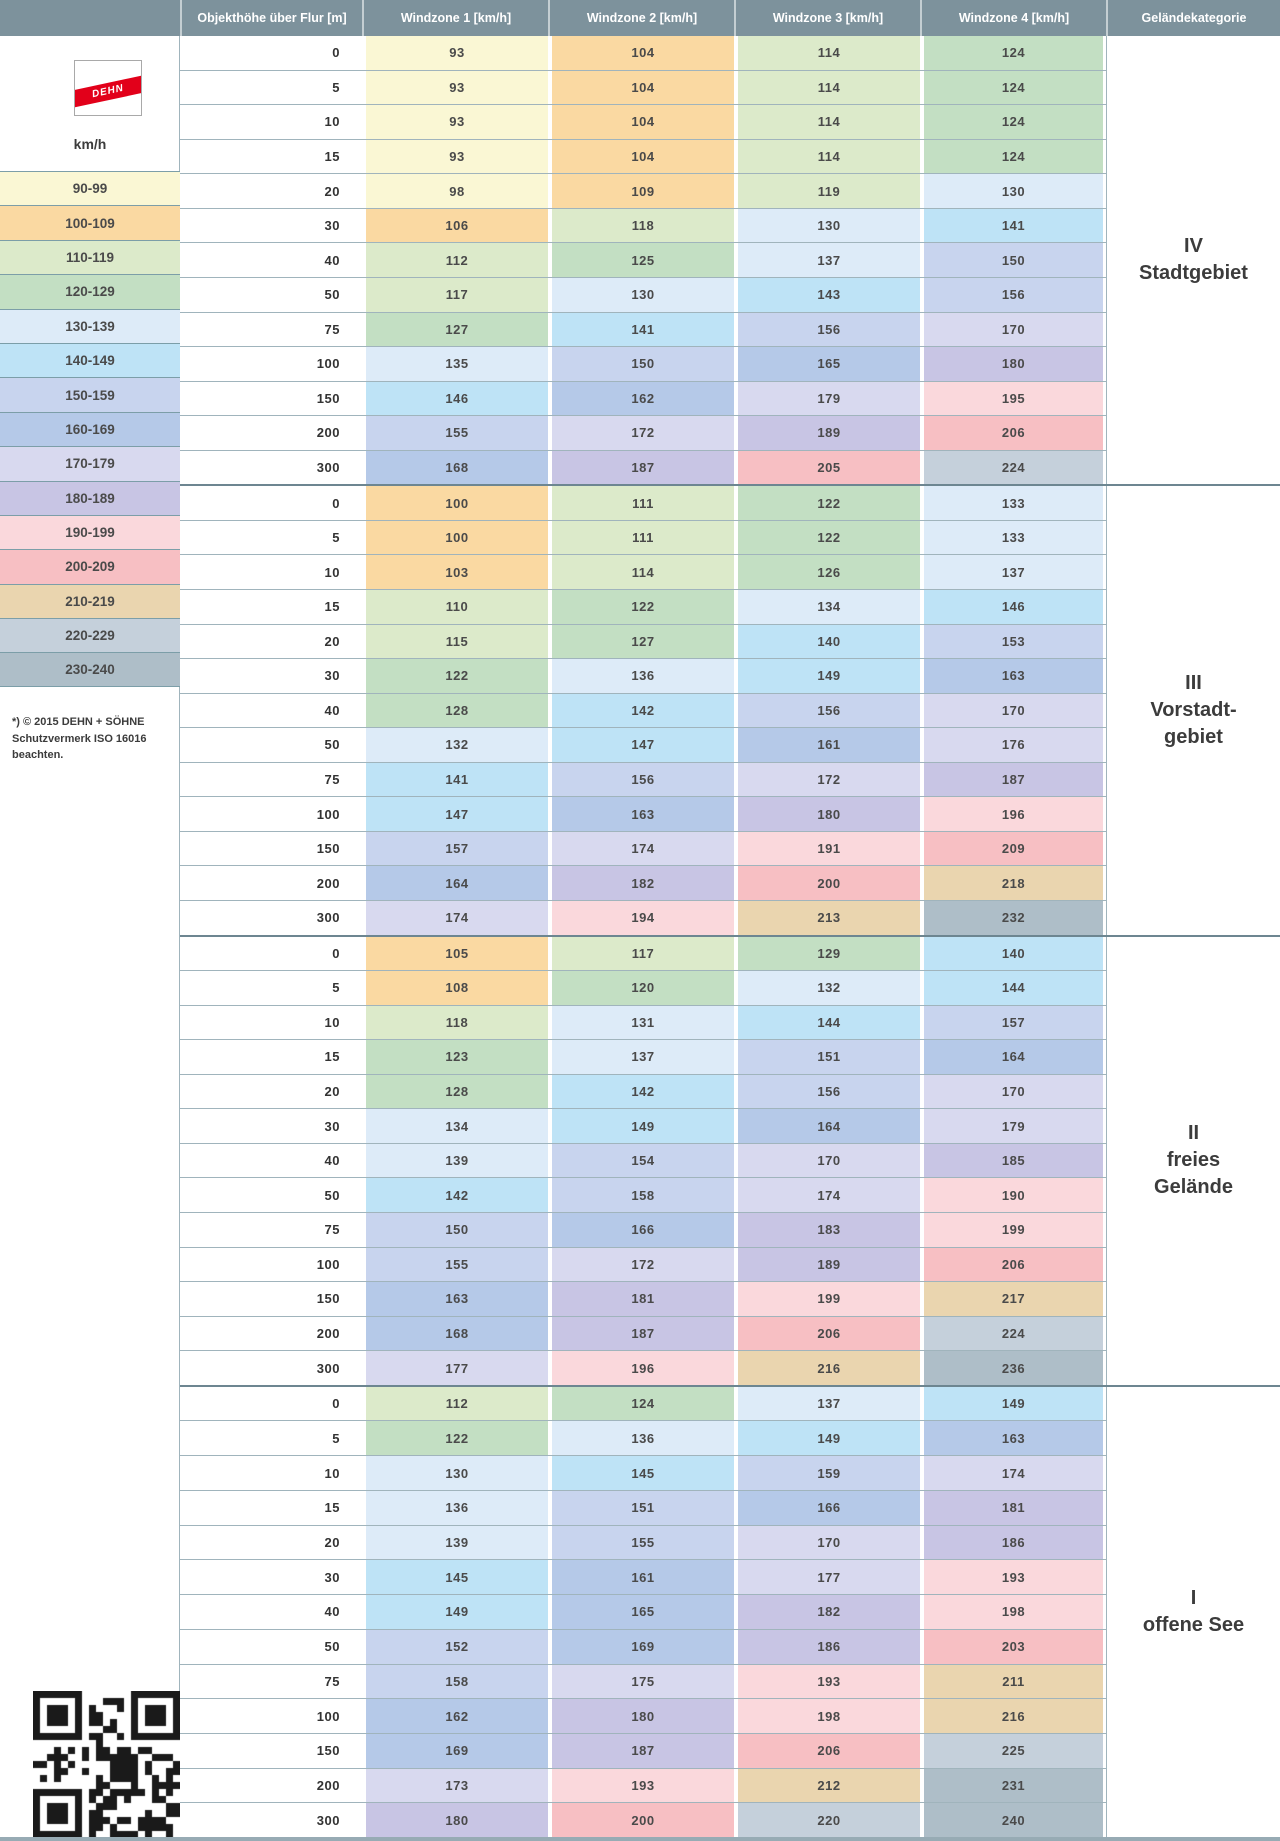 This screenshot has width=1280, height=1841. What do you see at coordinates (271, 191) in the screenshot?
I see `object-height-cell: 20` at bounding box center [271, 191].